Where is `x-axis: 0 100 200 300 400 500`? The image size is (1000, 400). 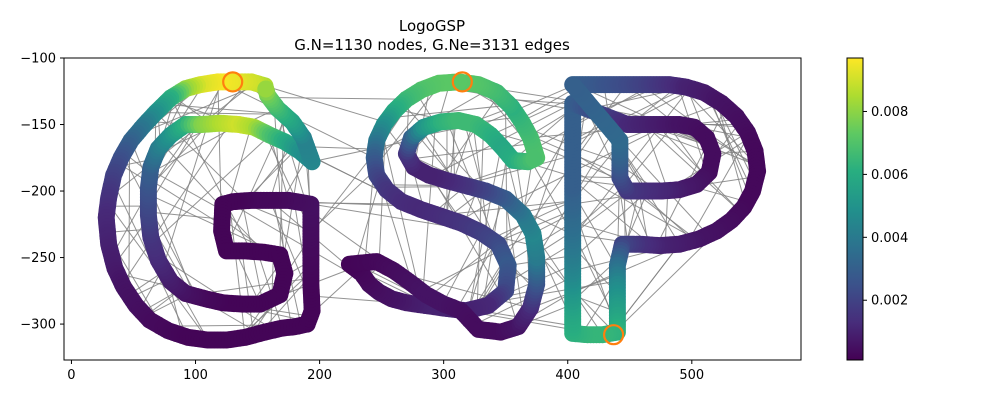 x-axis: 0 100 200 300 400 500 is located at coordinates (385, 371).